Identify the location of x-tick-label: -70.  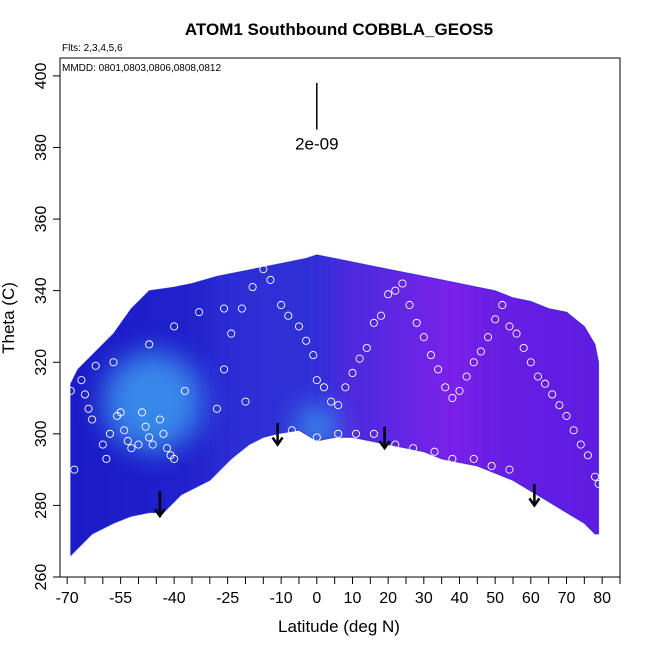
(67, 598).